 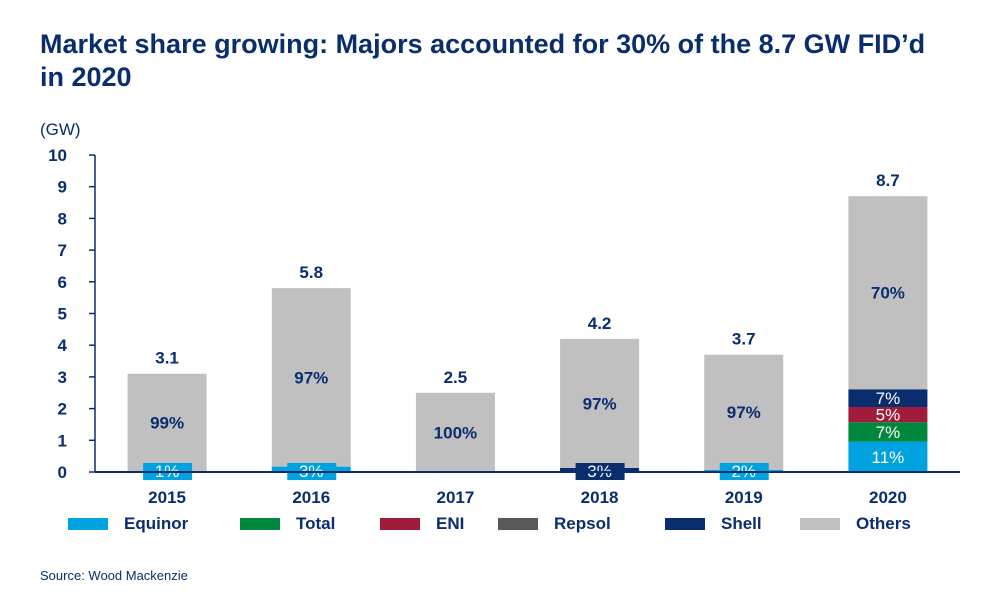 I want to click on segment-label: 100%, so click(x=455, y=432).